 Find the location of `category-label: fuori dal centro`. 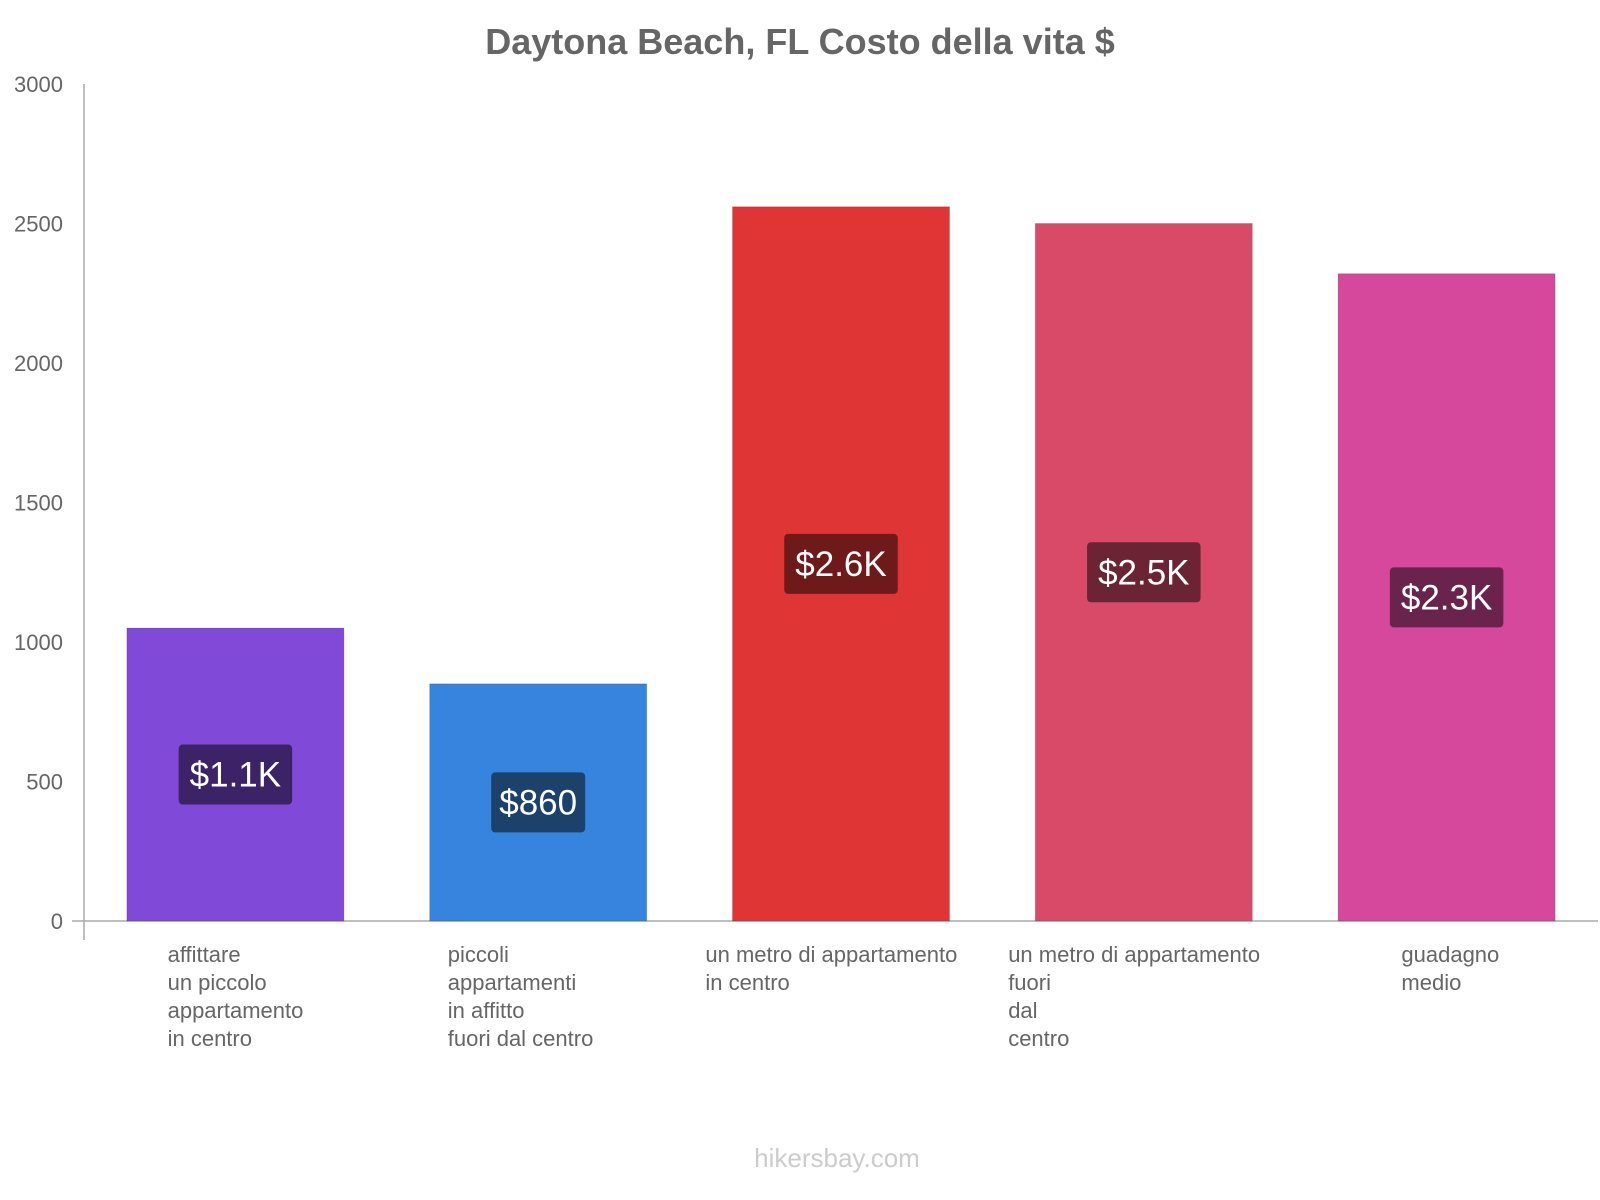

category-label: fuori dal centro is located at coordinates (521, 1038).